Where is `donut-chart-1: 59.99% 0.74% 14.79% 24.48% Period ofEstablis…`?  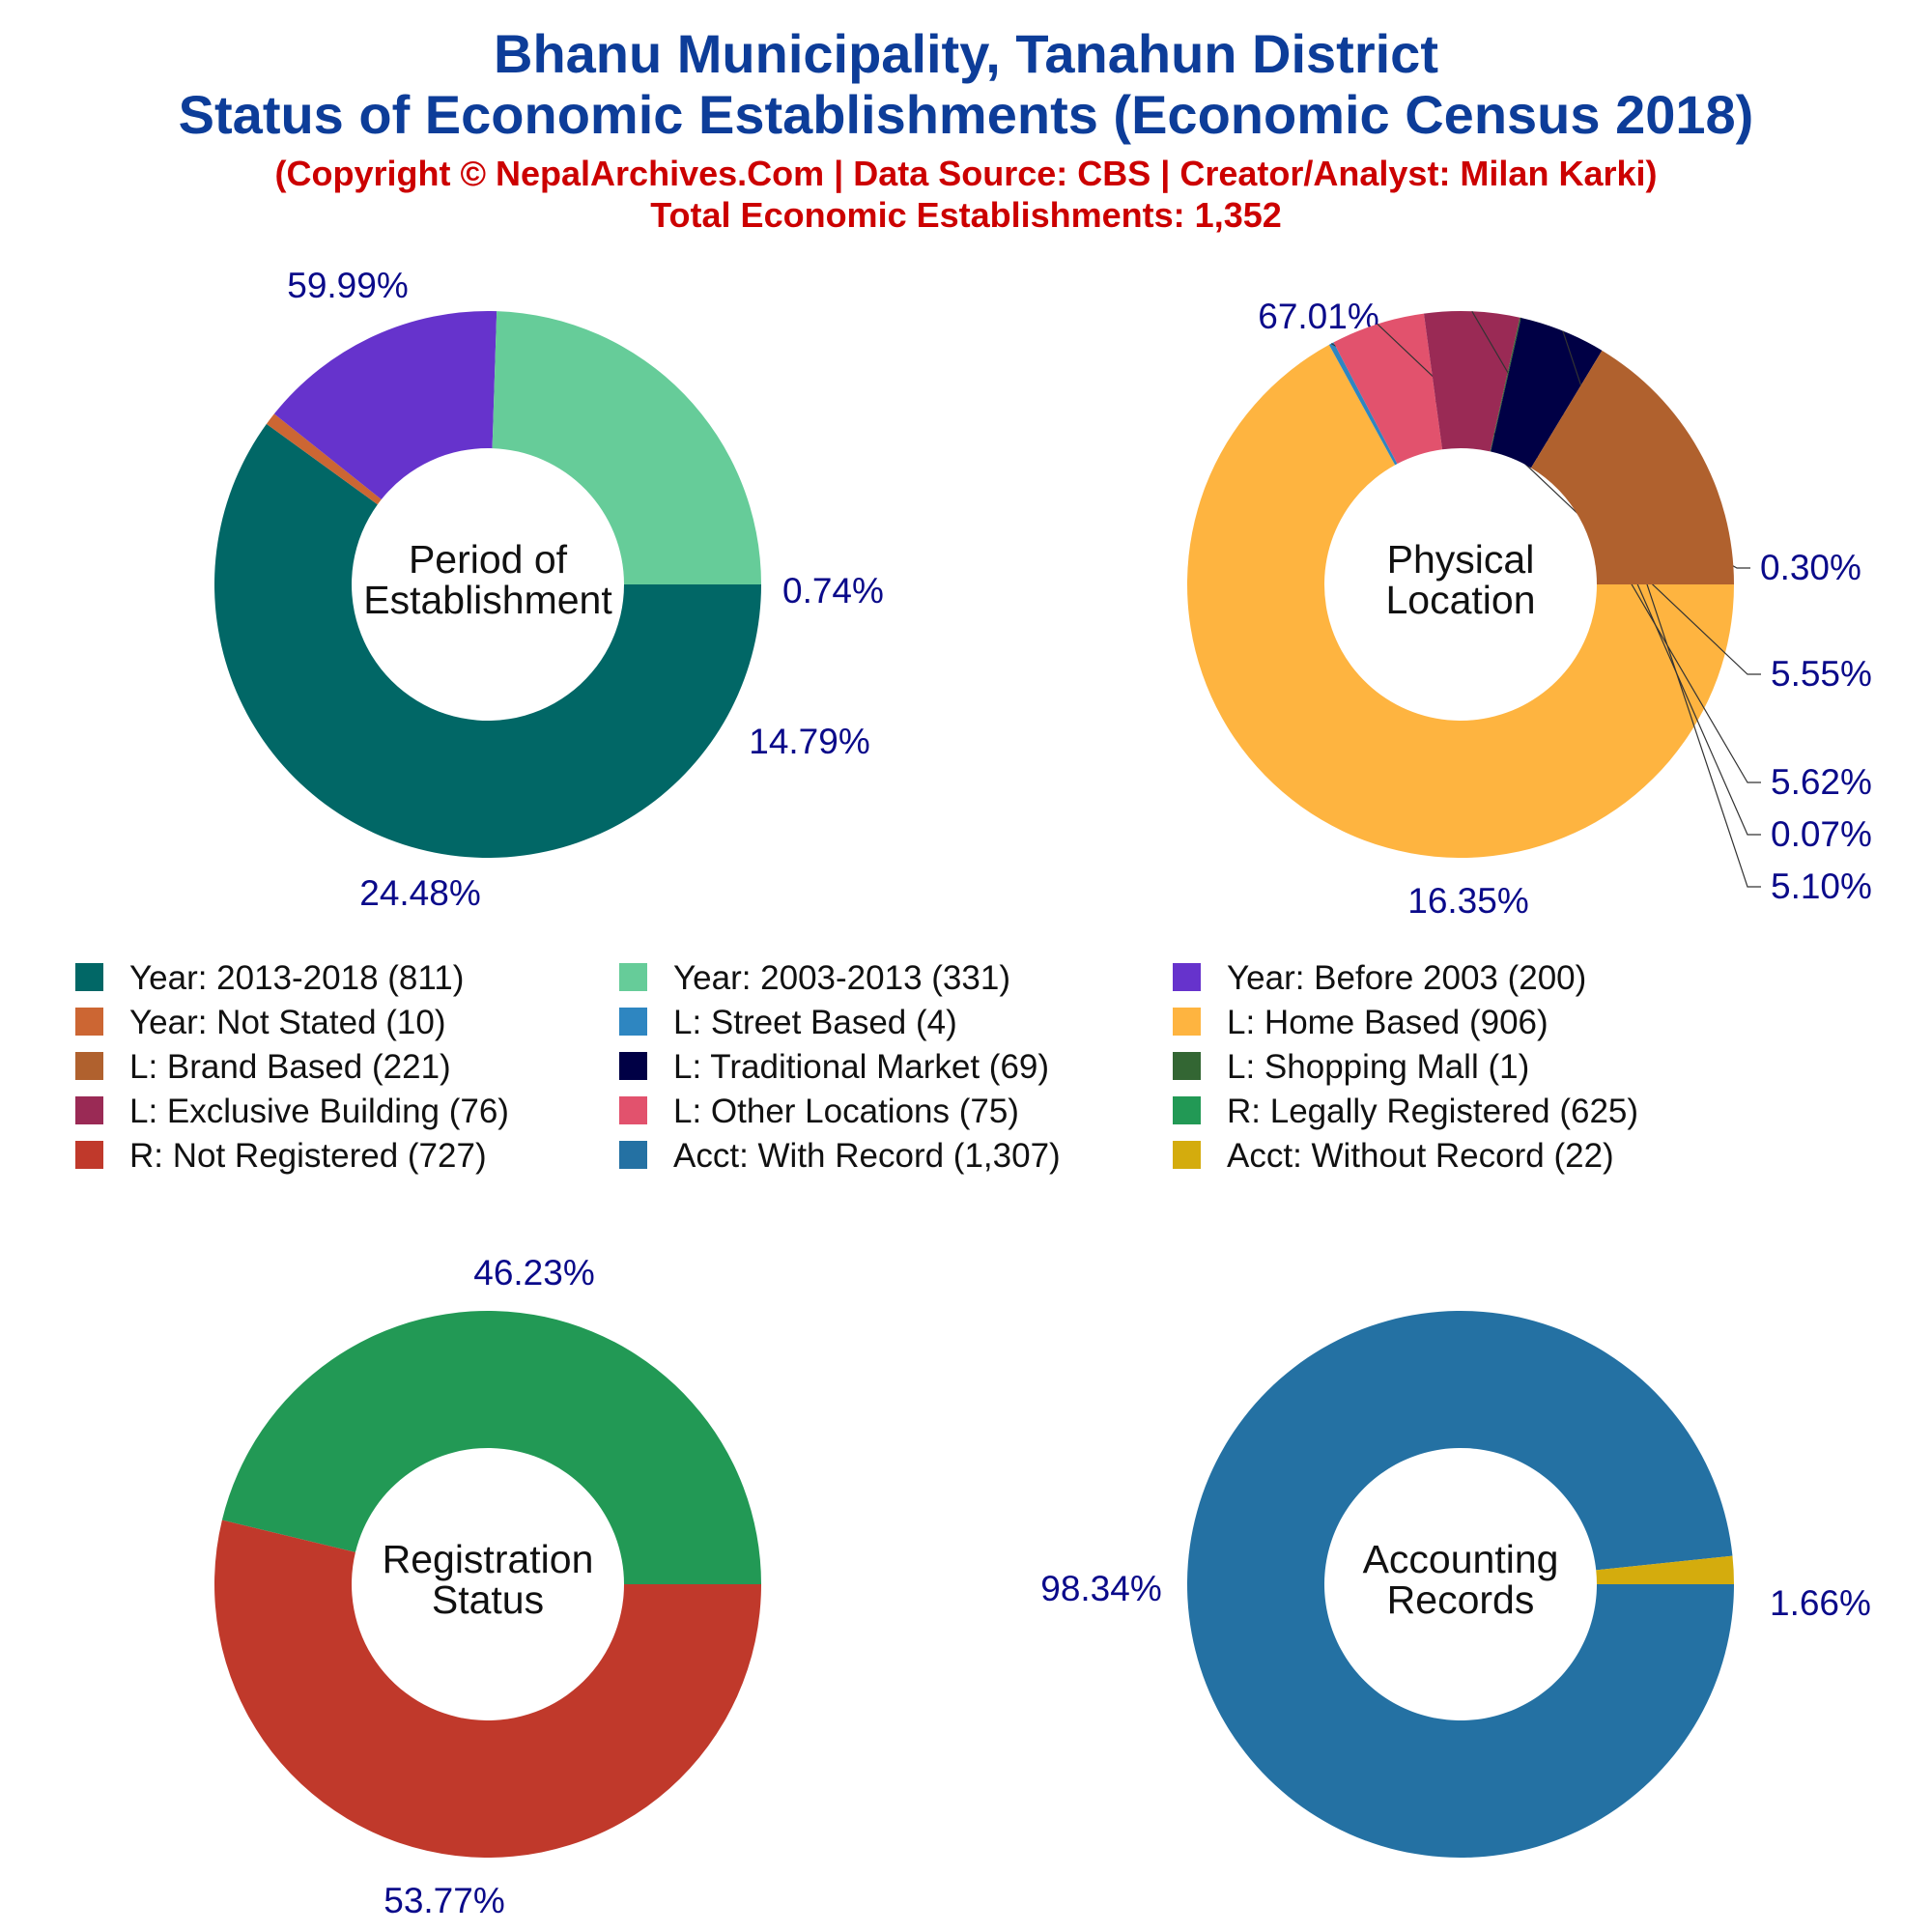
donut-chart-1: 59.99% 0.74% 14.79% 24.48% Period ofEstablis… is located at coordinates (549, 589).